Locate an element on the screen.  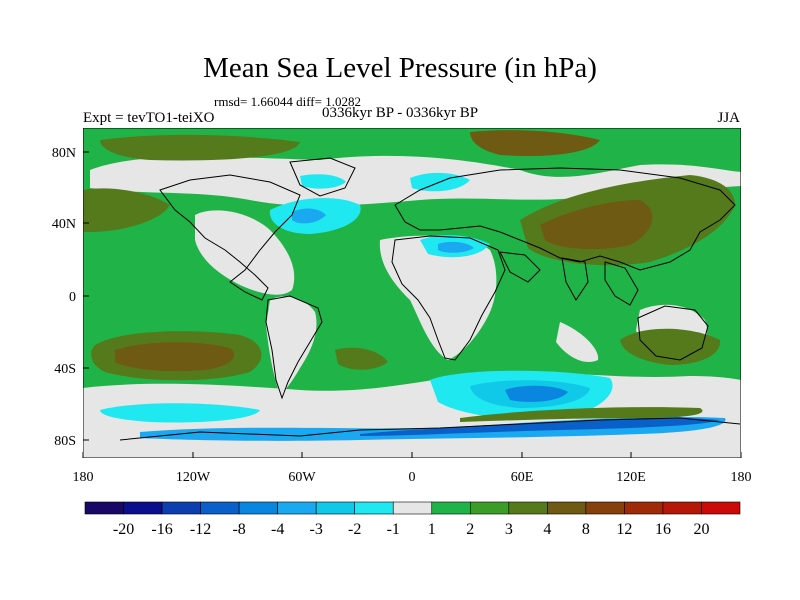
colorbar-label: 12 is located at coordinates (624, 529).